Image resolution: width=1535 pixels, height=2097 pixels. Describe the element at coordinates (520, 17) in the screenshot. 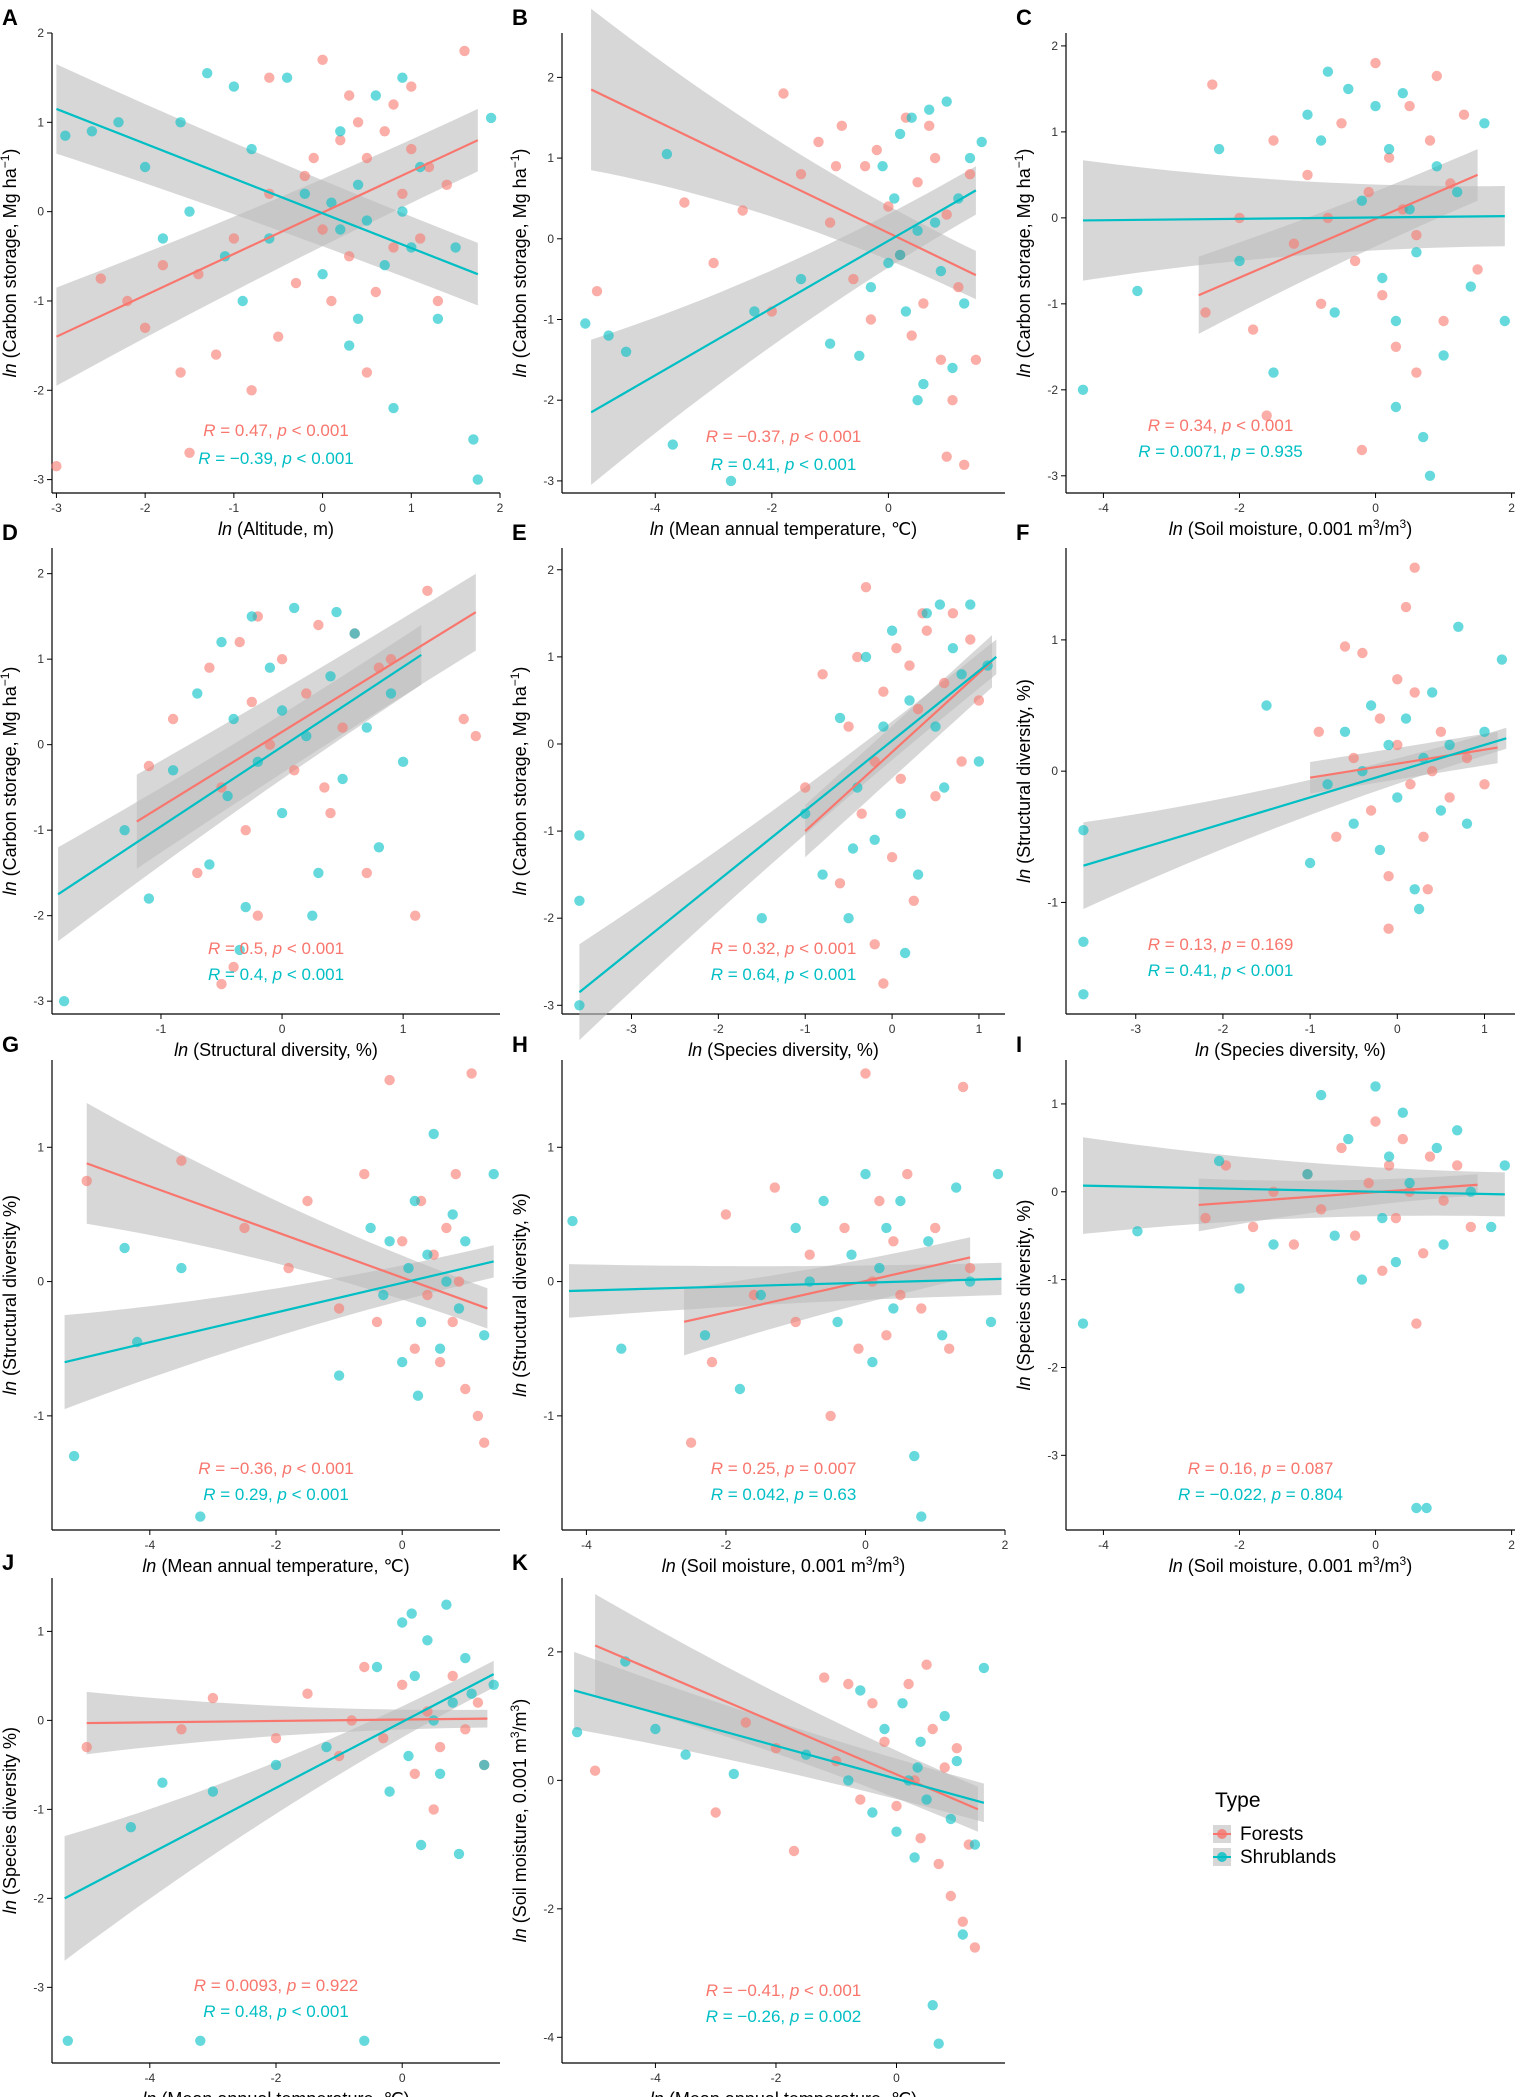

I see `panel-letter: B` at that location.